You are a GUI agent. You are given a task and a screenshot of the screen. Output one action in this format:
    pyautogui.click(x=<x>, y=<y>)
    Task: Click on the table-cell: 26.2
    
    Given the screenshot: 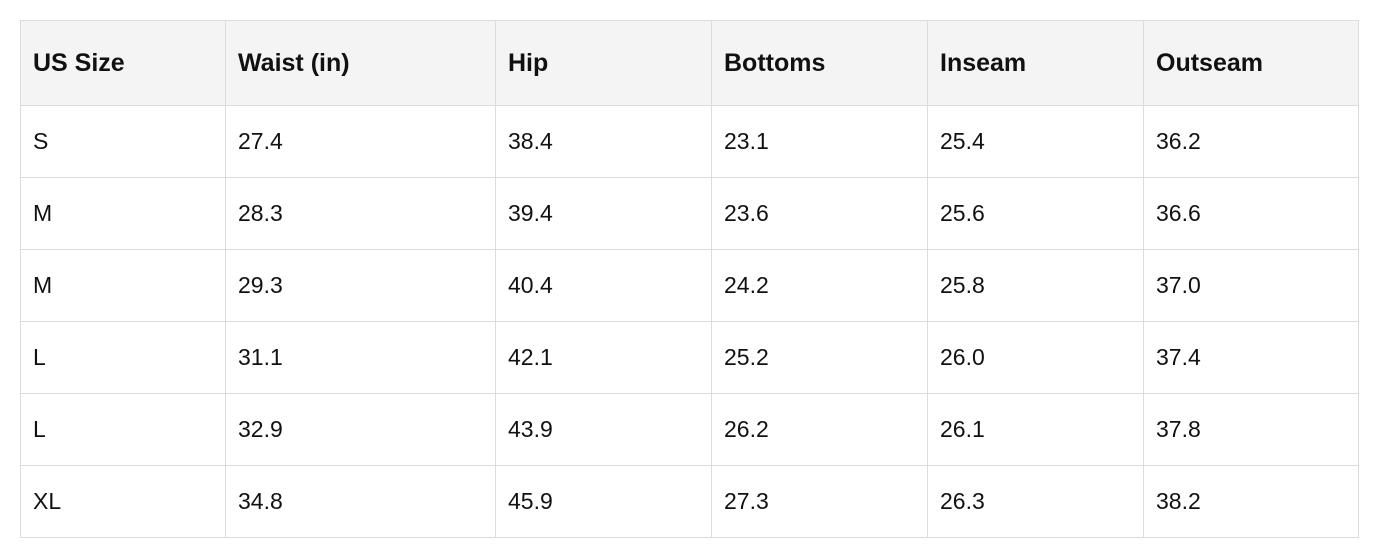 What is the action you would take?
    pyautogui.click(x=819, y=429)
    